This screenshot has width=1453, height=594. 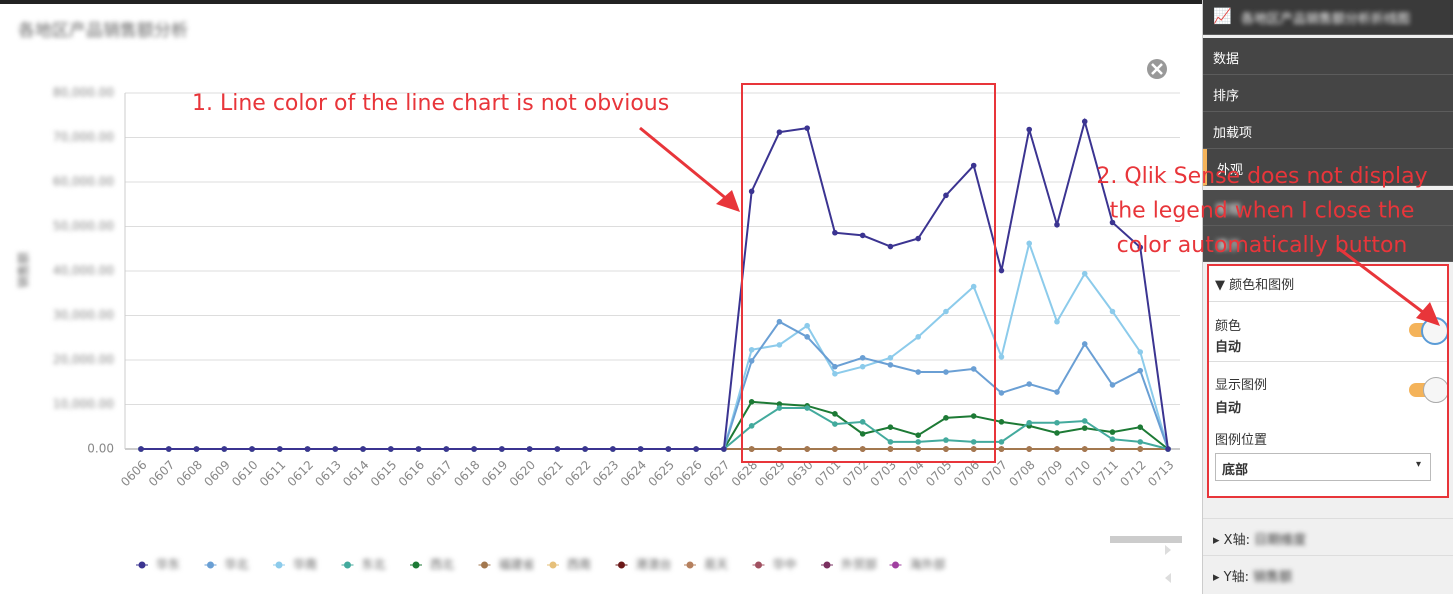 I want to click on item-field: 销售额, so click(x=1273, y=577).